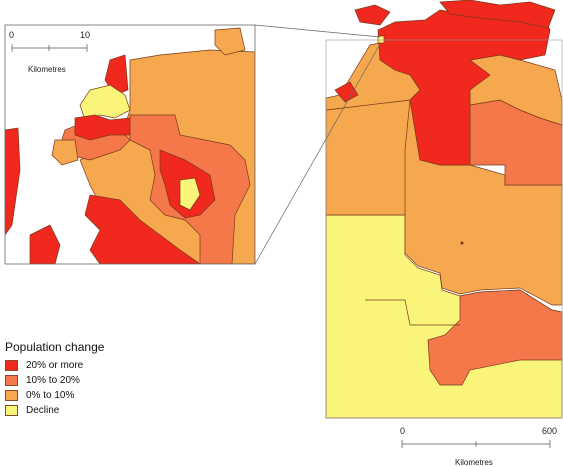 This screenshot has width=563, height=467. What do you see at coordinates (142, 229) in the screenshot?
I see `inset-region-20plus-south` at bounding box center [142, 229].